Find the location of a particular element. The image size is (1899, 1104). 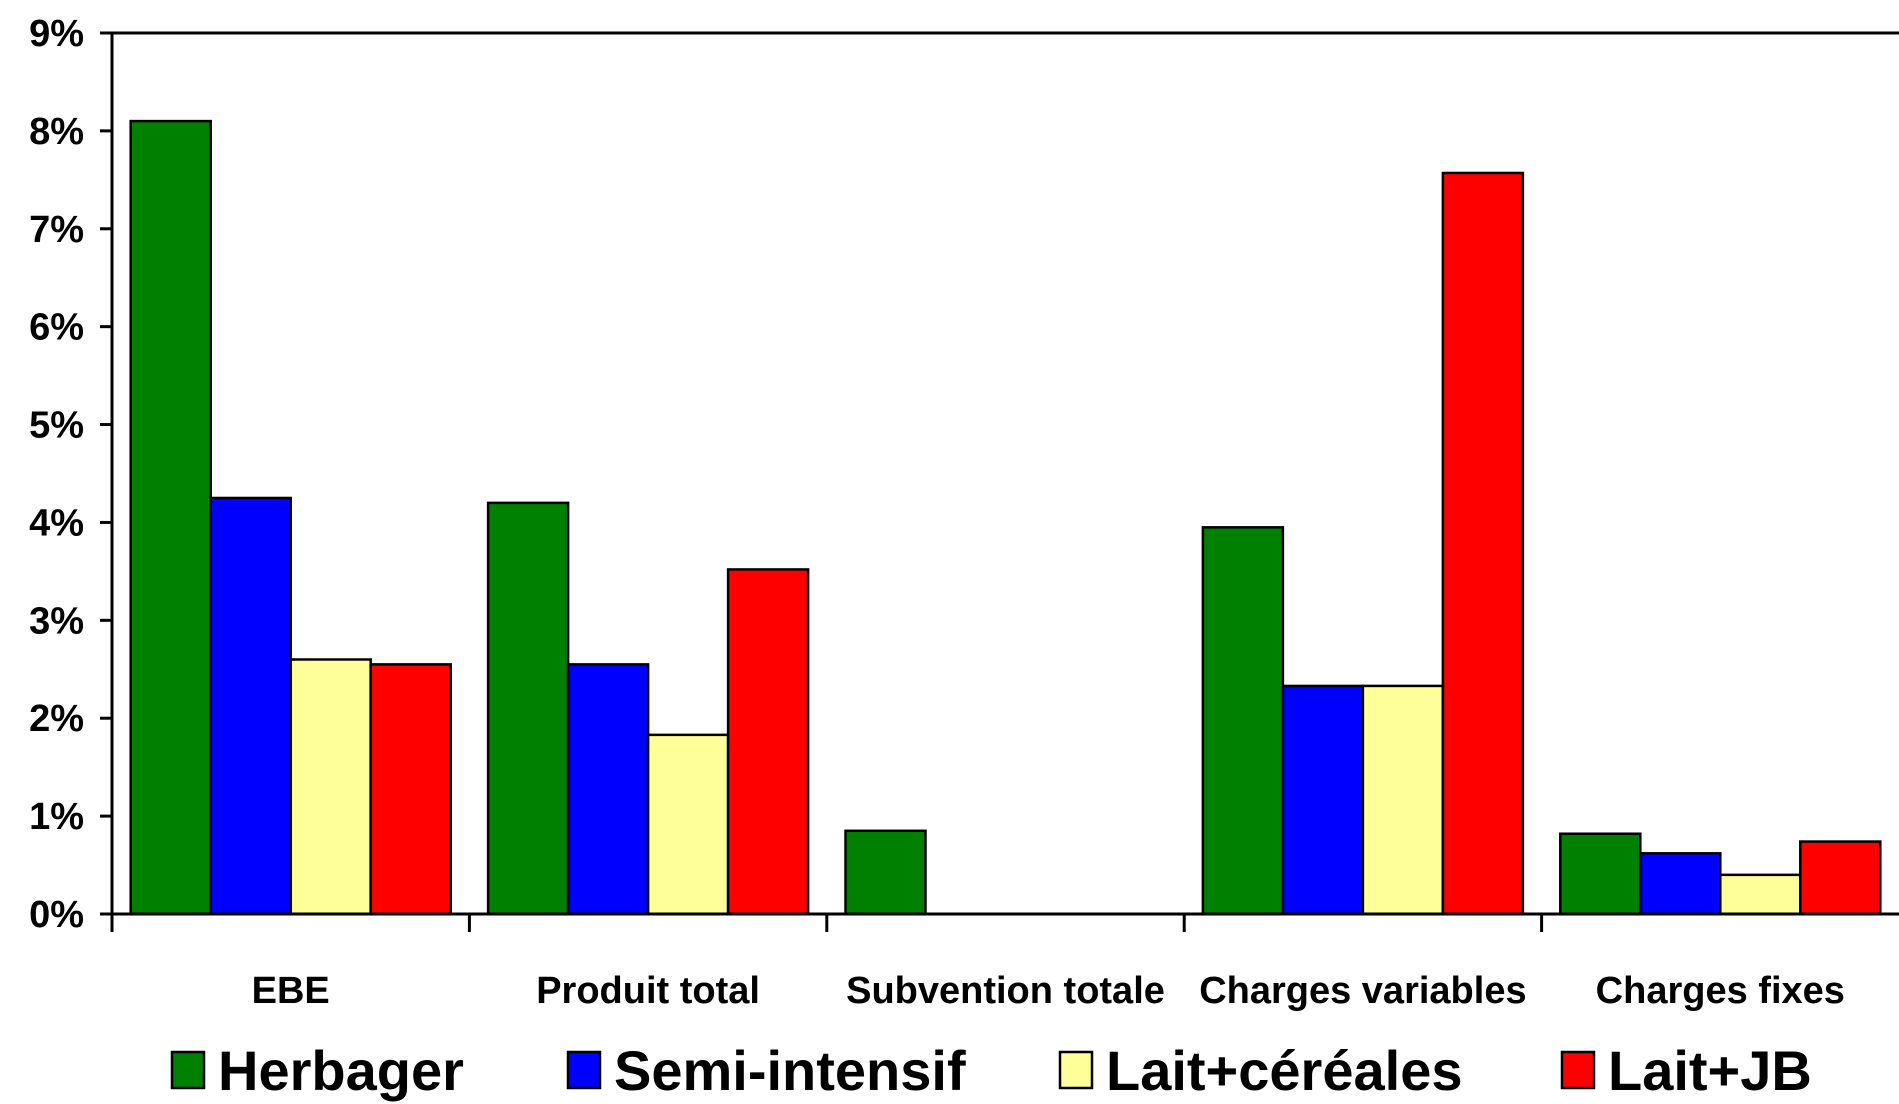

bar-charges-fixes-lait-jb is located at coordinates (1840, 878).